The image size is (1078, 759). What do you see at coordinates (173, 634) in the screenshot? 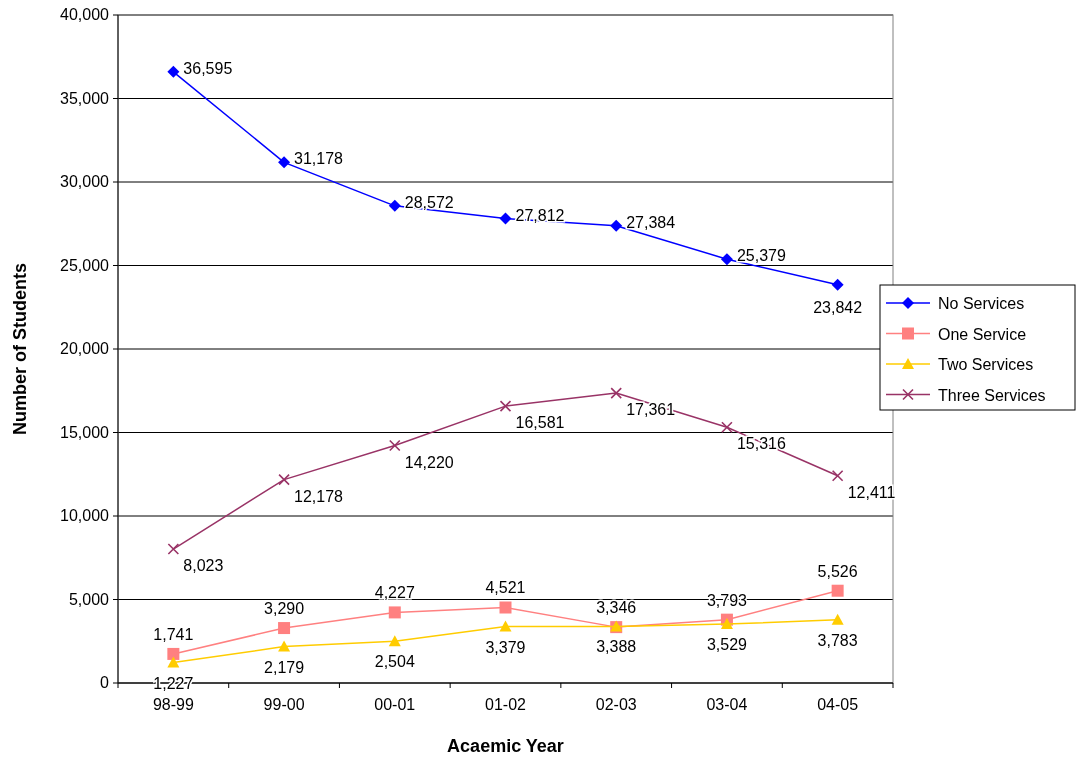
I see `data-label: 1,741` at bounding box center [173, 634].